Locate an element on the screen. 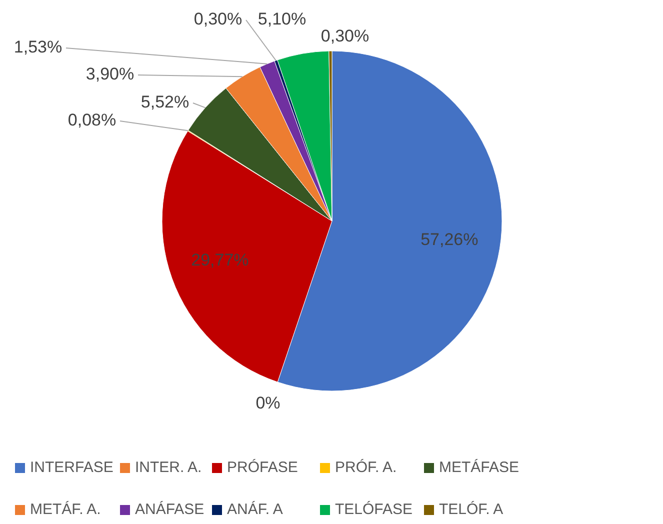  legend-label: PRÓF. A. is located at coordinates (366, 467).